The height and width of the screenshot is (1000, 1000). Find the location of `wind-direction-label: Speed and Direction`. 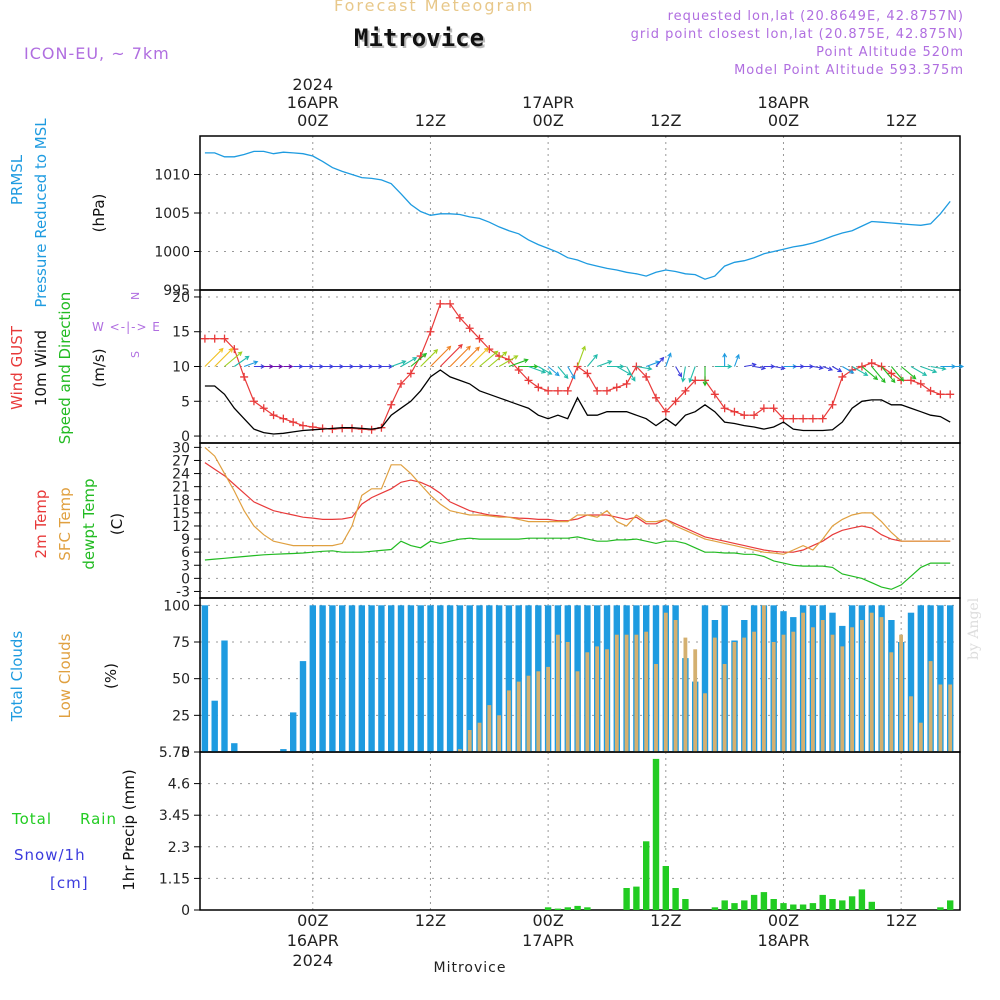

wind-direction-label: Speed and Direction is located at coordinates (65, 368).